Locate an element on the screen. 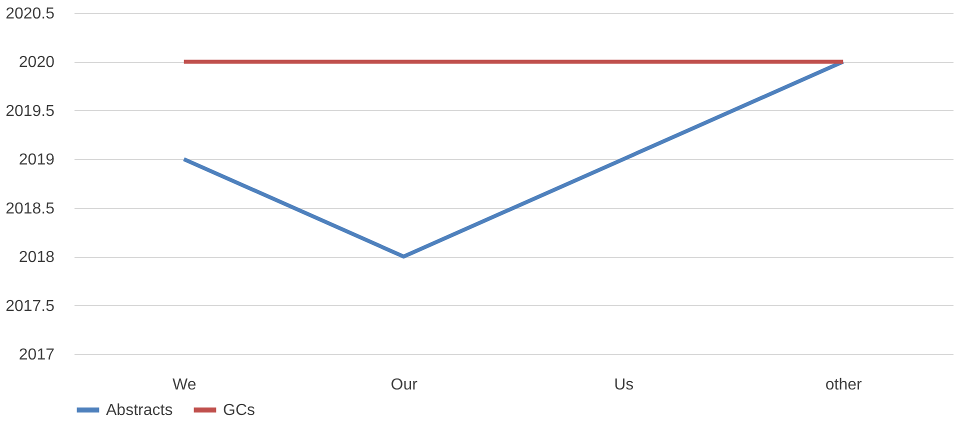 The height and width of the screenshot is (425, 958). y-tick-label: 2019.5 is located at coordinates (30, 111).